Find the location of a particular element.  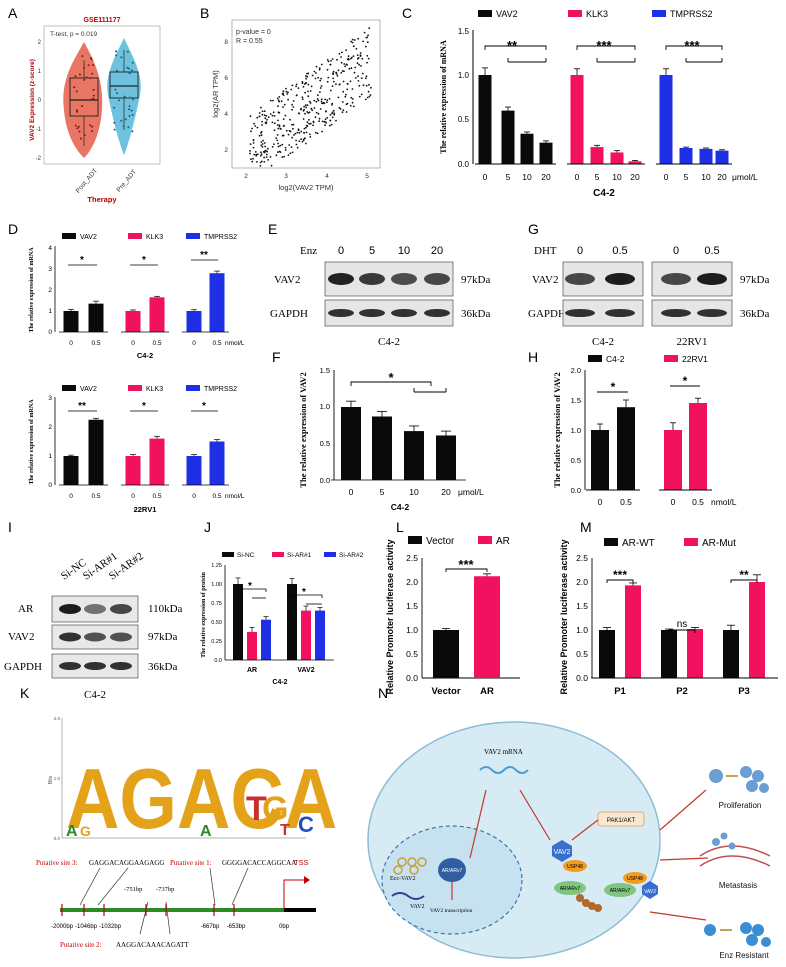

panel-l-xtick: AR is located at coordinates (487, 691).